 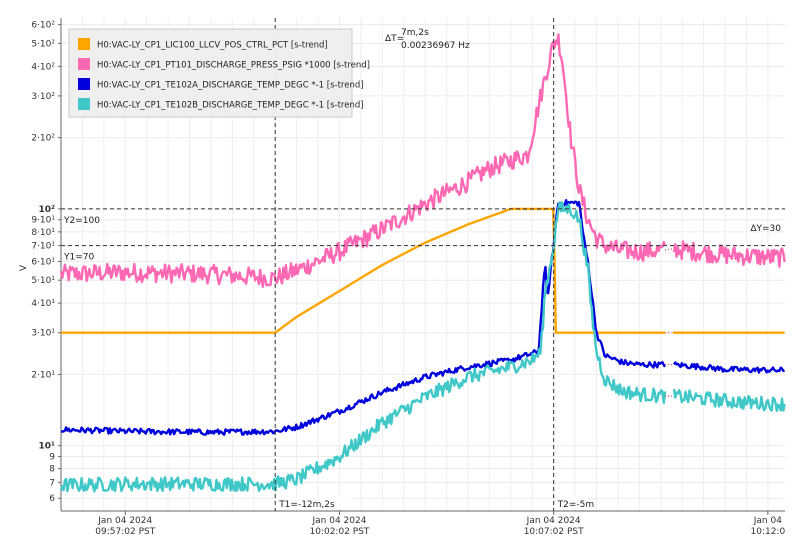 I want to click on delta-t-frequency: 0.00236967 Hz, so click(x=435, y=46).